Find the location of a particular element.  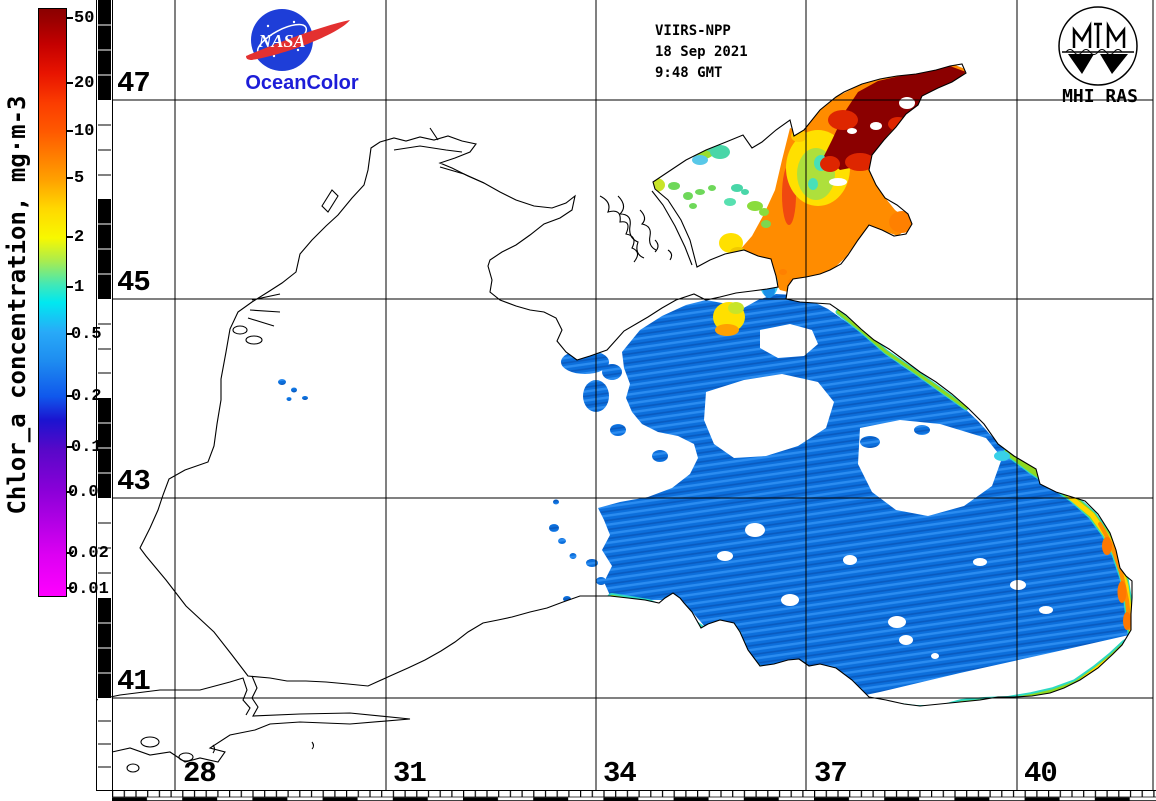

colorbar-tick-001: 0.01 is located at coordinates (88, 589).